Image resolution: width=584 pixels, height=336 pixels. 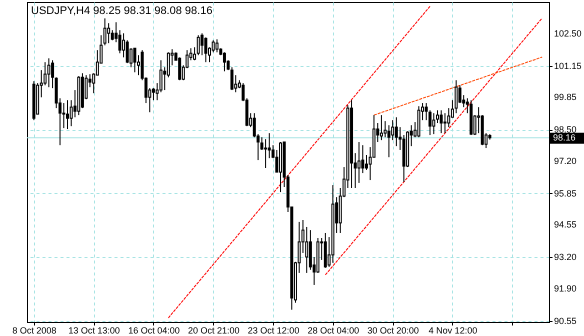 I want to click on y-tick-label: 101.15, so click(x=568, y=65).